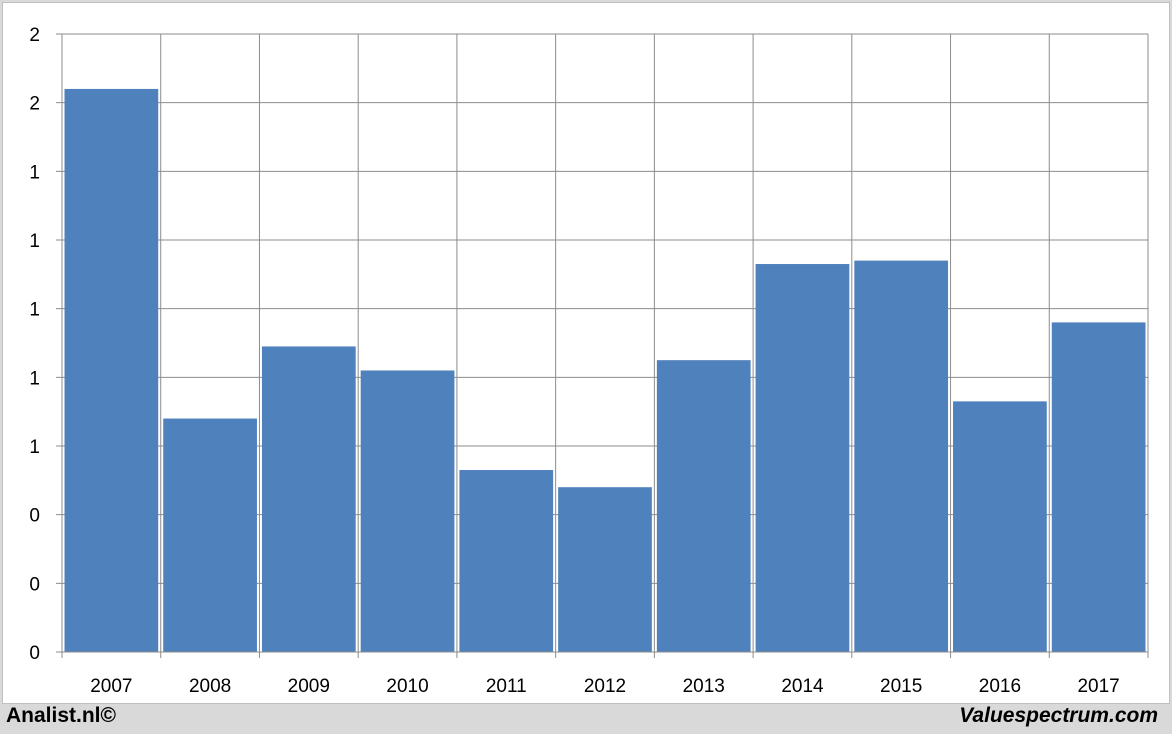 This screenshot has height=734, width=1172. What do you see at coordinates (506, 686) in the screenshot?
I see `x-tick-label: 2011` at bounding box center [506, 686].